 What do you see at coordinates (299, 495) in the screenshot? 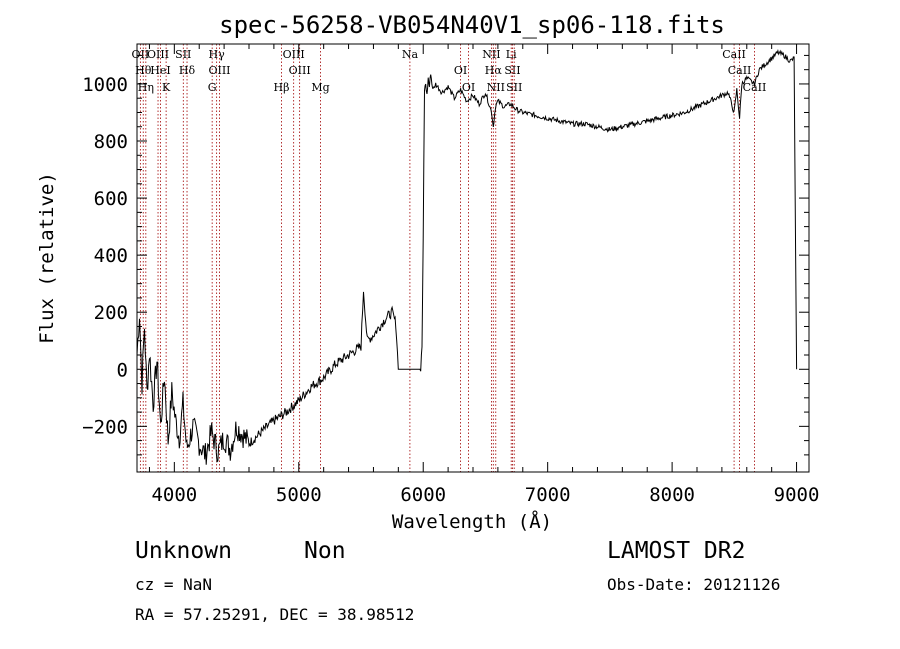
I see `x-tick-label: 5000` at bounding box center [299, 495].